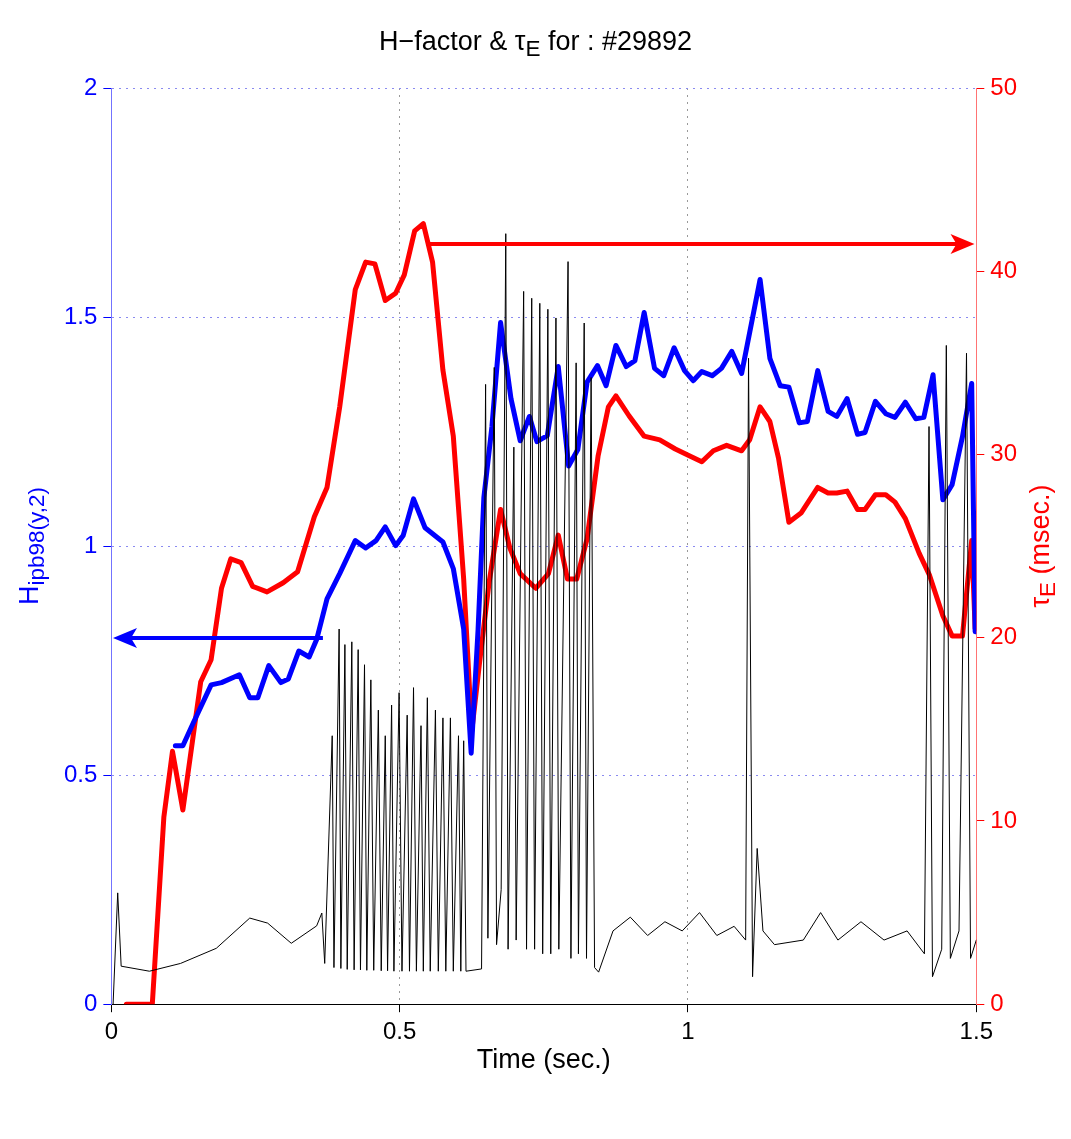 The width and height of the screenshot is (1071, 1139). Describe the element at coordinates (91, 1002) in the screenshot. I see `y-tick-label: 0` at that location.